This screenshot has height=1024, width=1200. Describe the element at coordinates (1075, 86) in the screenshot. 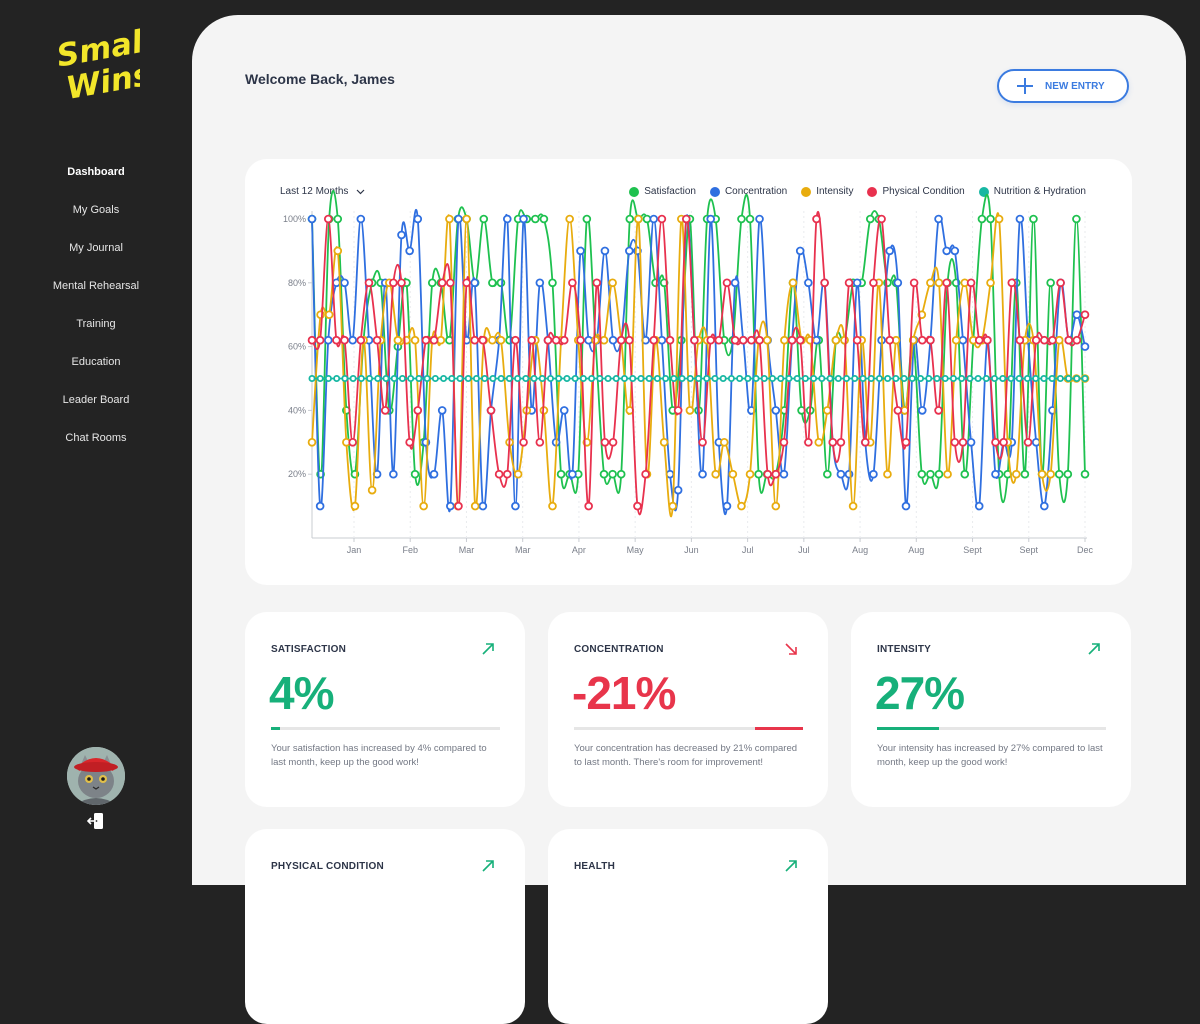

I see `new-entry-label: NEW ENTRY` at that location.